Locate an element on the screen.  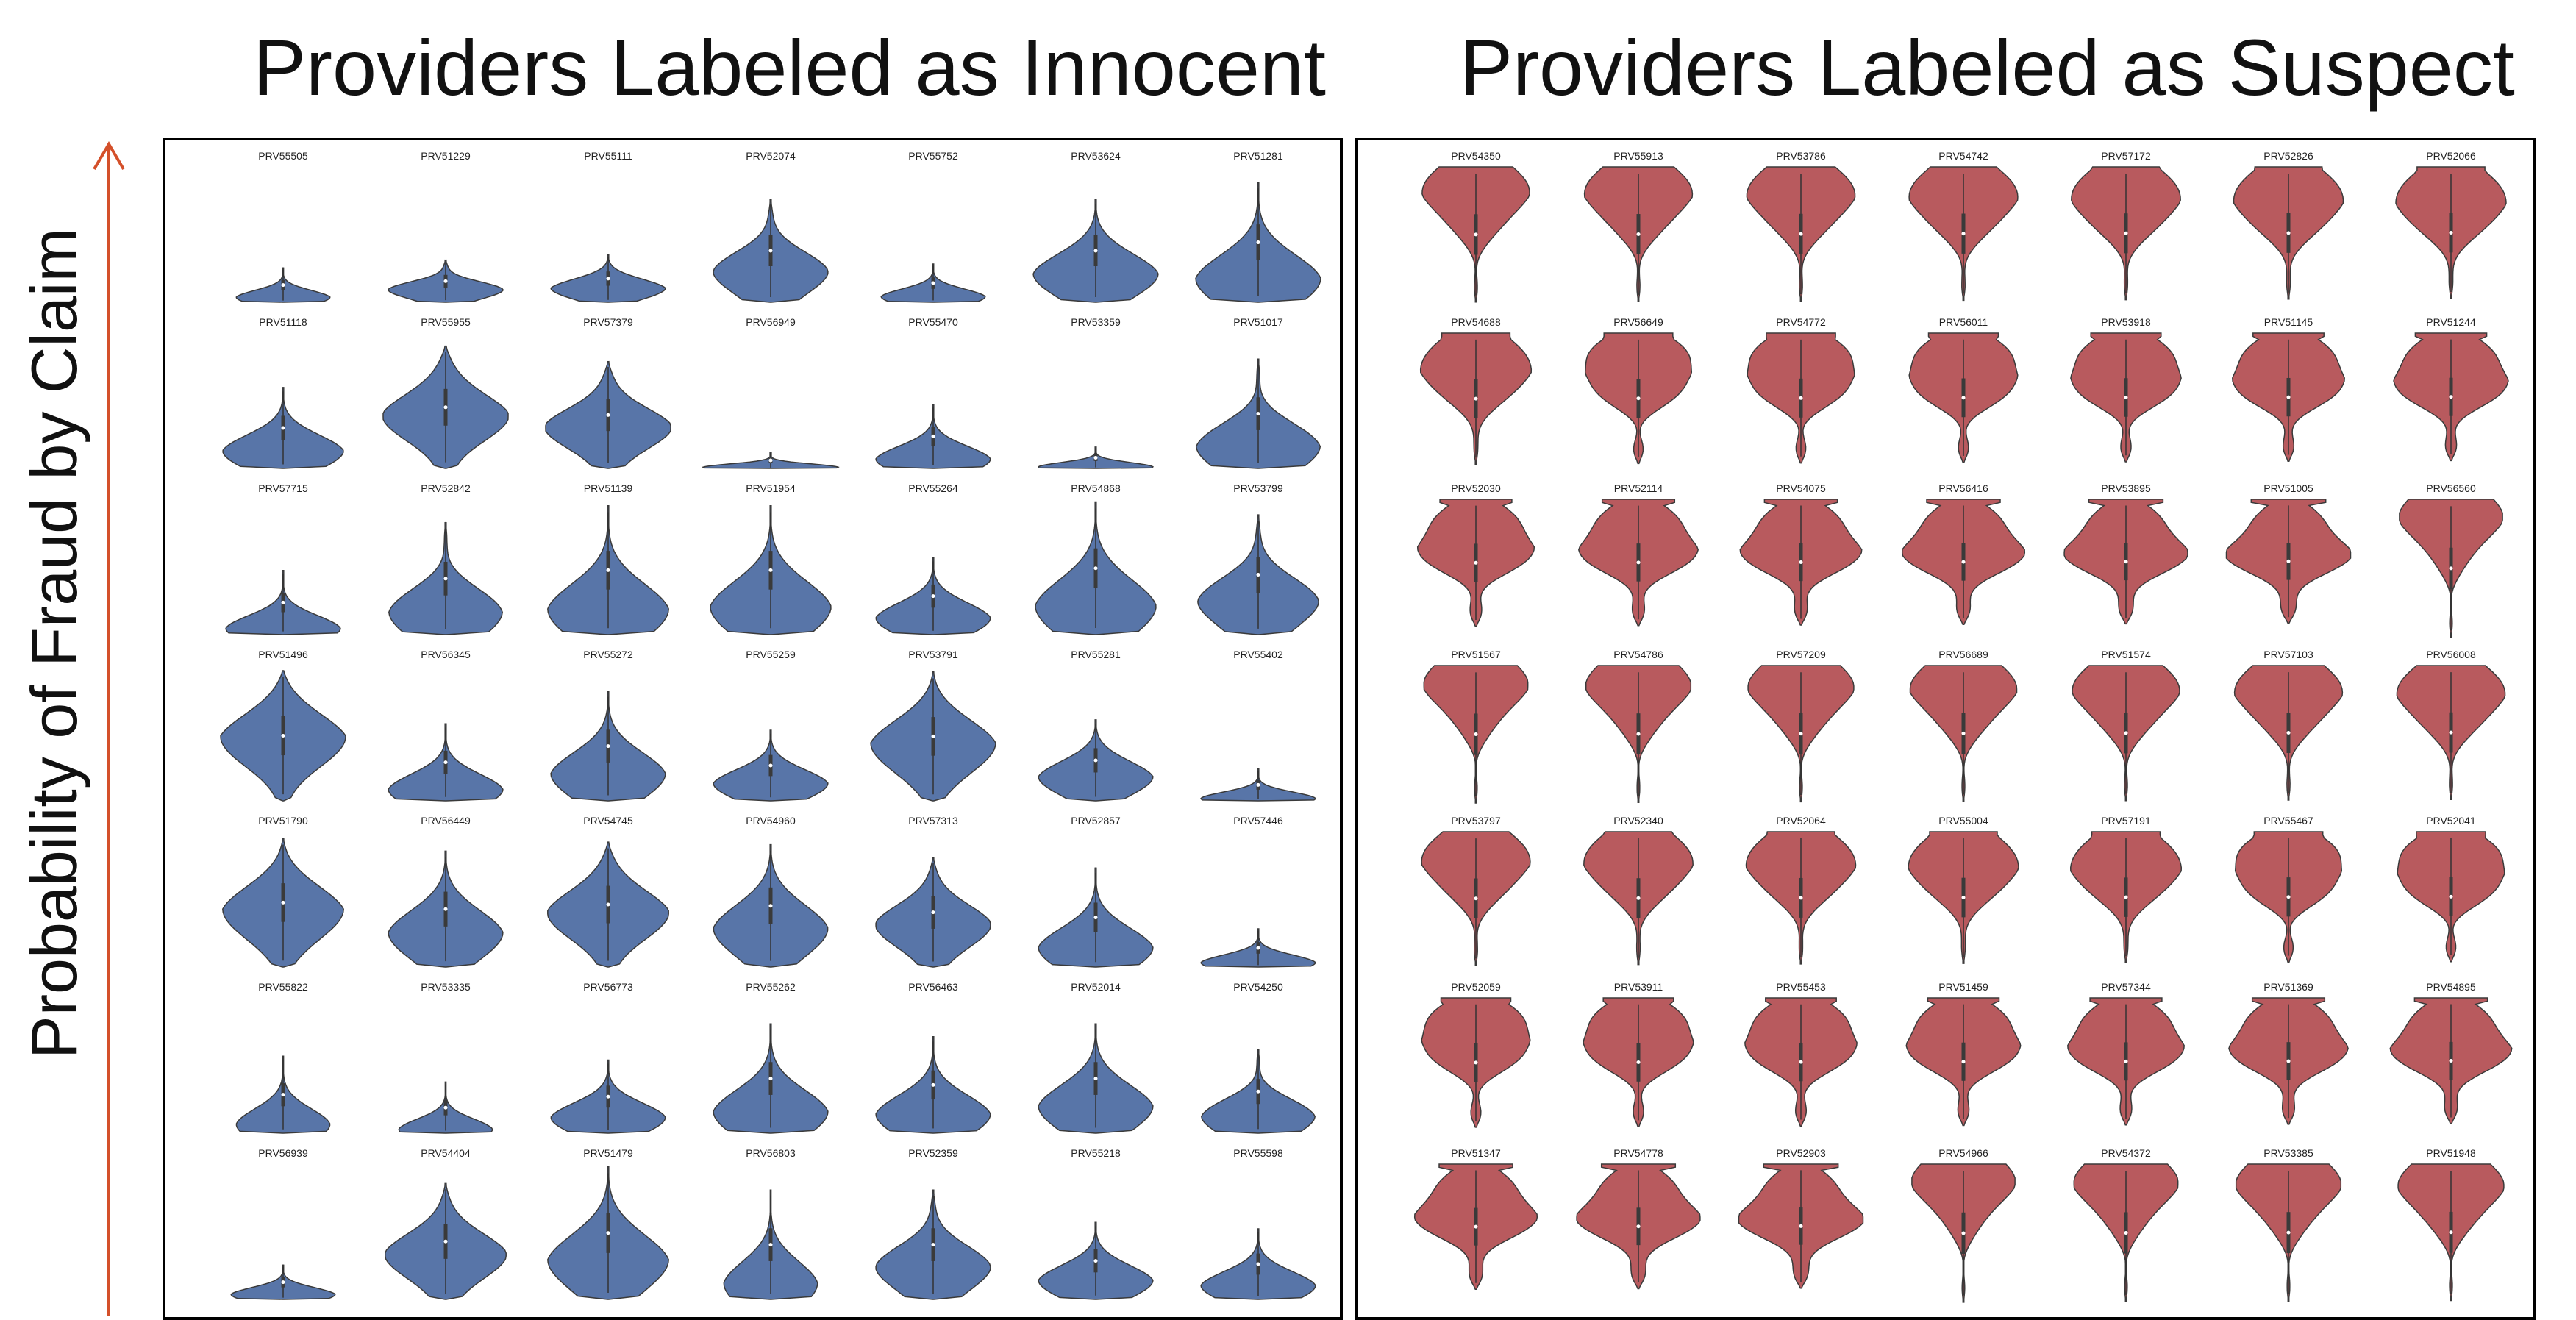
provider-label: PRV53624 is located at coordinates (1096, 156).